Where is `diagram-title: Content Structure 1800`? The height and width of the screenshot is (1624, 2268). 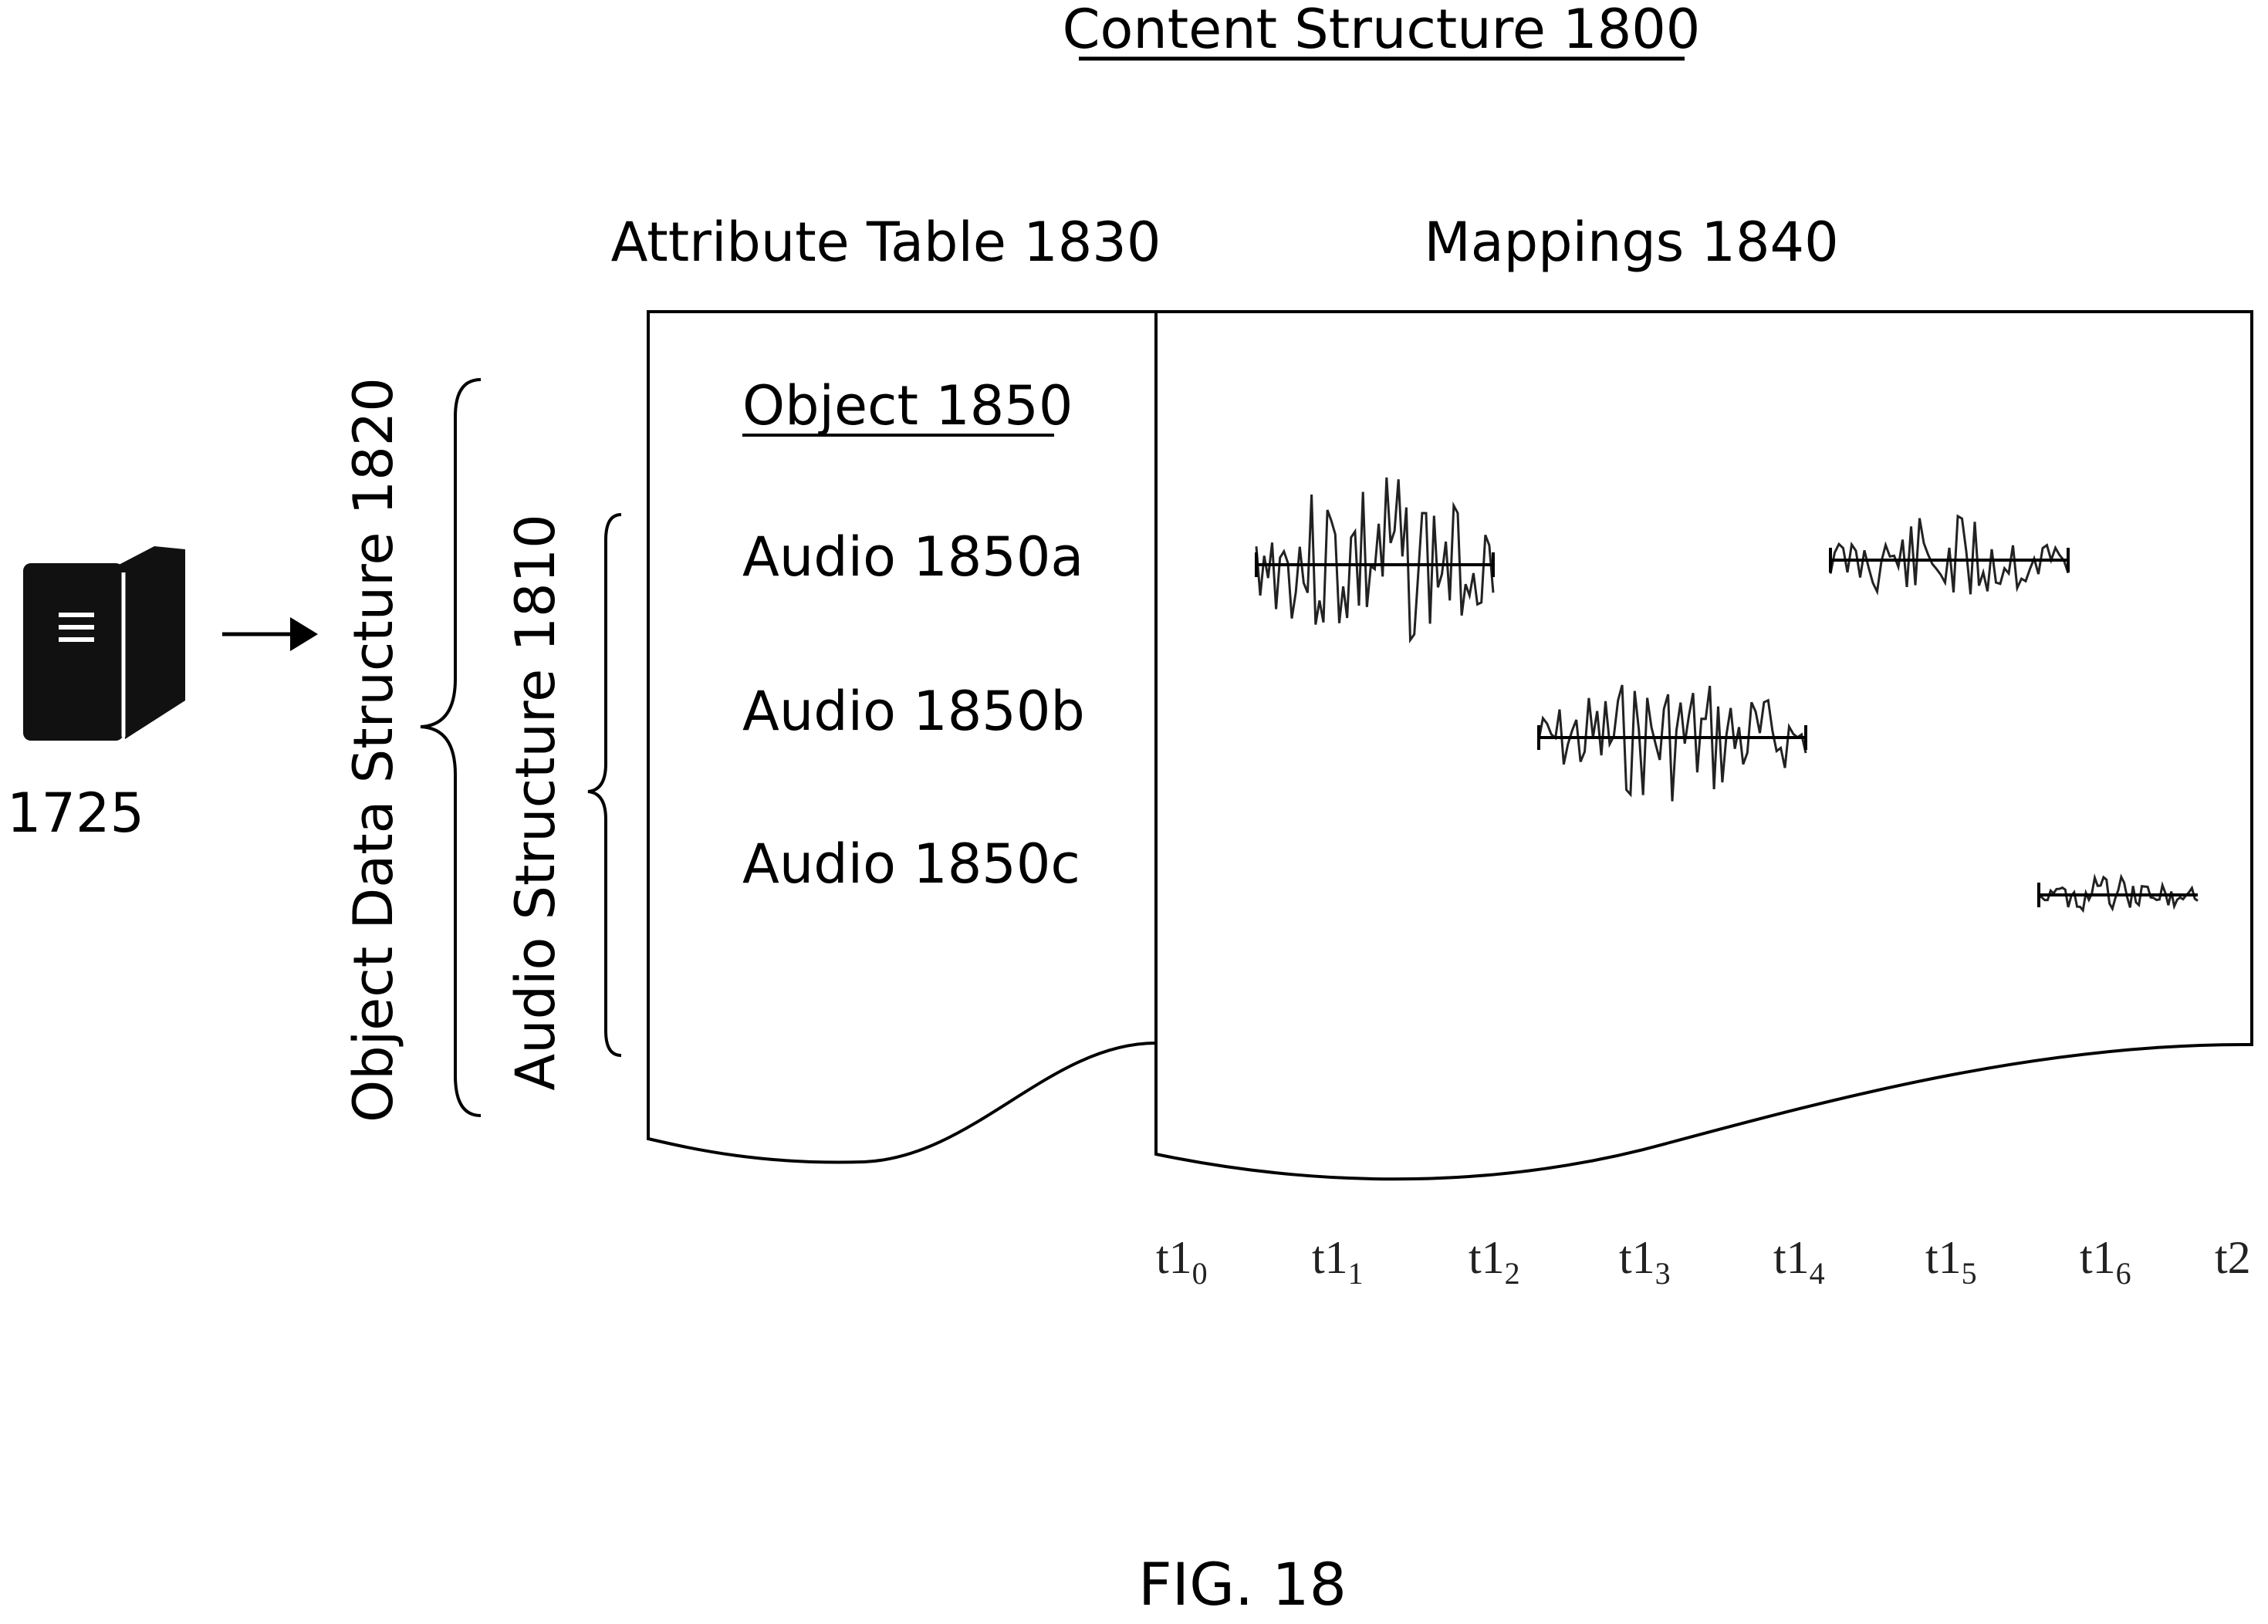 diagram-title: Content Structure 1800 is located at coordinates (1382, 31).